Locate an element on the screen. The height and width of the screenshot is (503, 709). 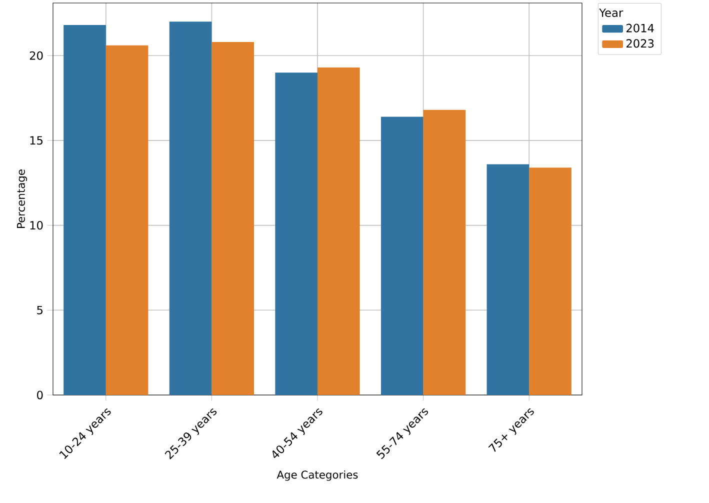
legend-label: 2014 is located at coordinates (640, 28).